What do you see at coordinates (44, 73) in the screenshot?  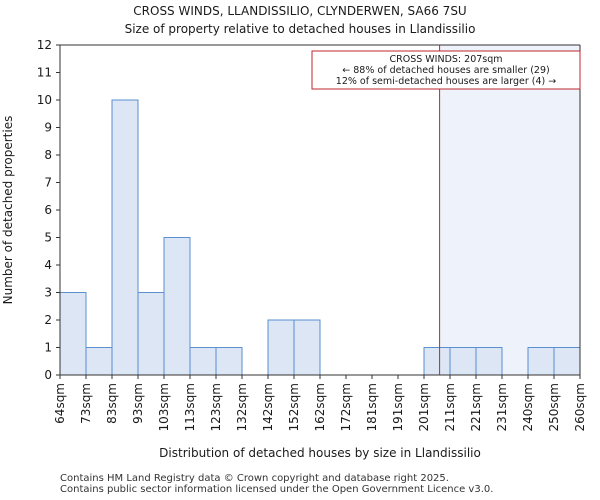 I see `y-tick-label-11: 11` at bounding box center [44, 73].